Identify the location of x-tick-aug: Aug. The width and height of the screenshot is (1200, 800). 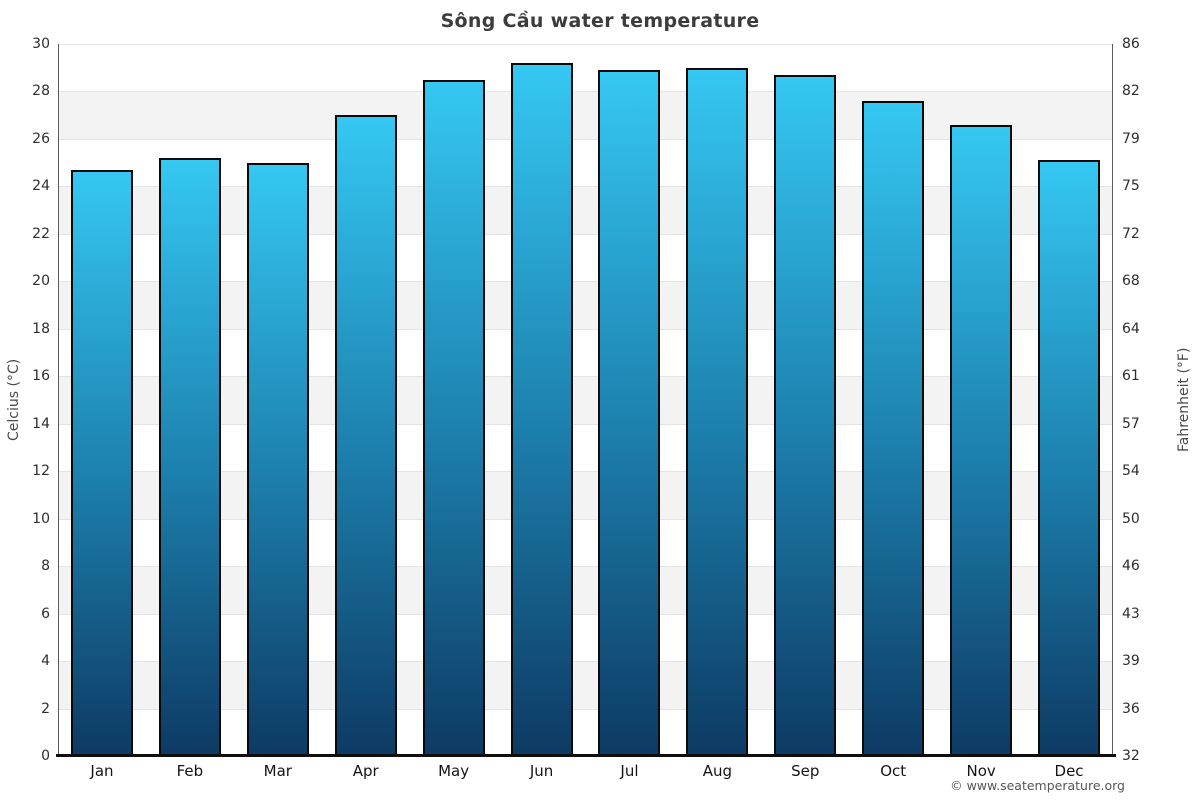
(717, 771).